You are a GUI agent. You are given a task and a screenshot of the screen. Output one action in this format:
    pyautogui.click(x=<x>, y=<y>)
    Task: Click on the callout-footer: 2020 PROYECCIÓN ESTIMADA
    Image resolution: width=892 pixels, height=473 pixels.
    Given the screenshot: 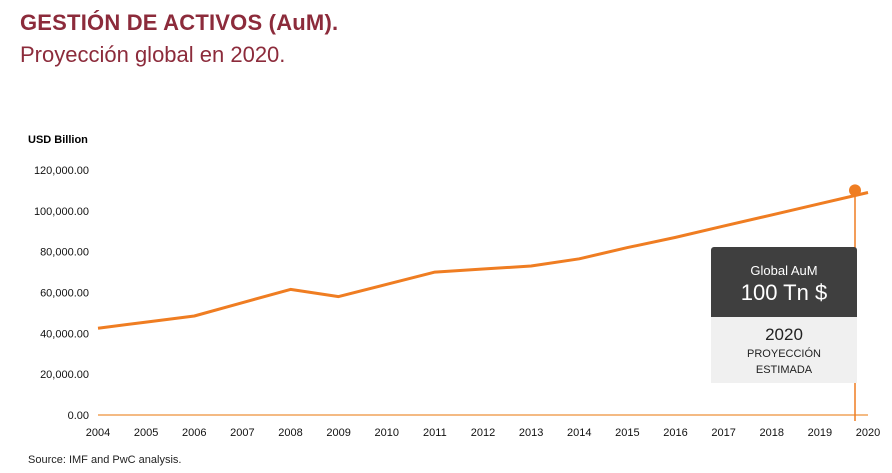 What is the action you would take?
    pyautogui.click(x=784, y=350)
    